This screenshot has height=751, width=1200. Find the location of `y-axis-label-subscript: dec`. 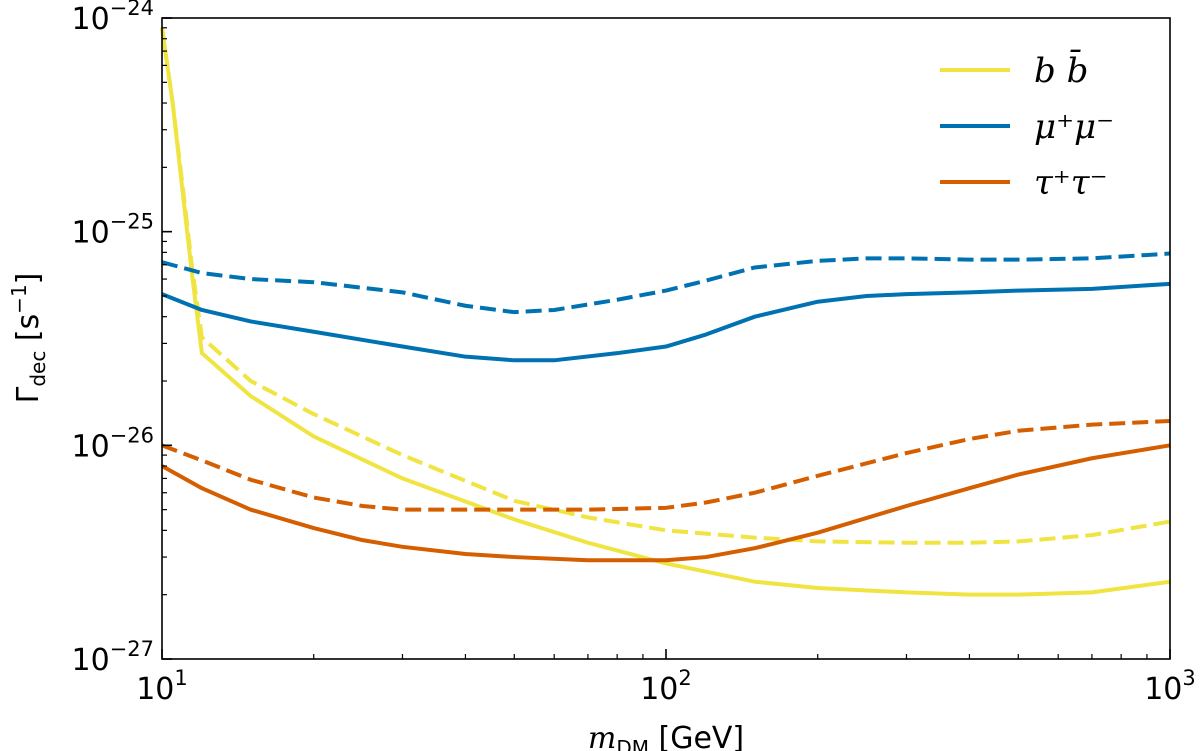

y-axis-label-subscript: dec is located at coordinates (38, 369).